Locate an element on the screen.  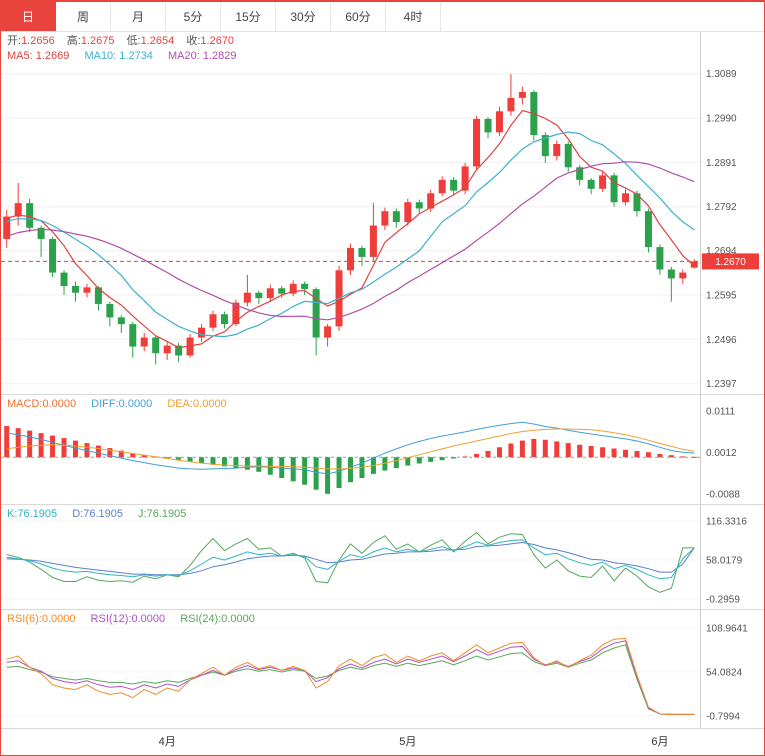
high-value: 1.2675 is located at coordinates (97, 41).